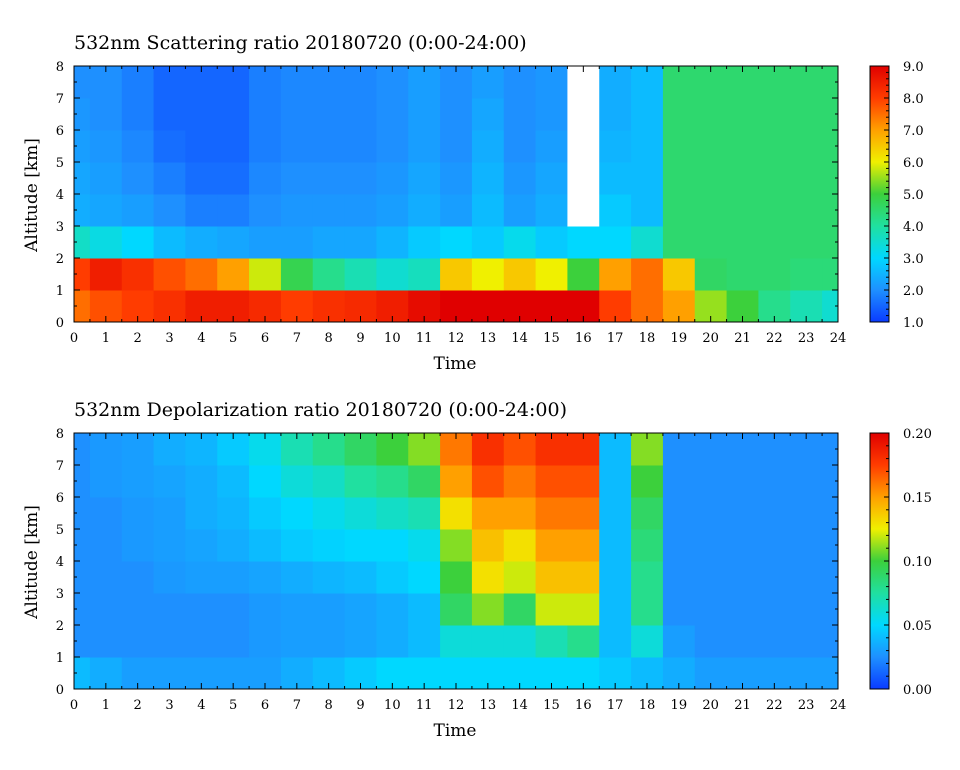  I want to click on x-tick-label: 24, so click(838, 338).